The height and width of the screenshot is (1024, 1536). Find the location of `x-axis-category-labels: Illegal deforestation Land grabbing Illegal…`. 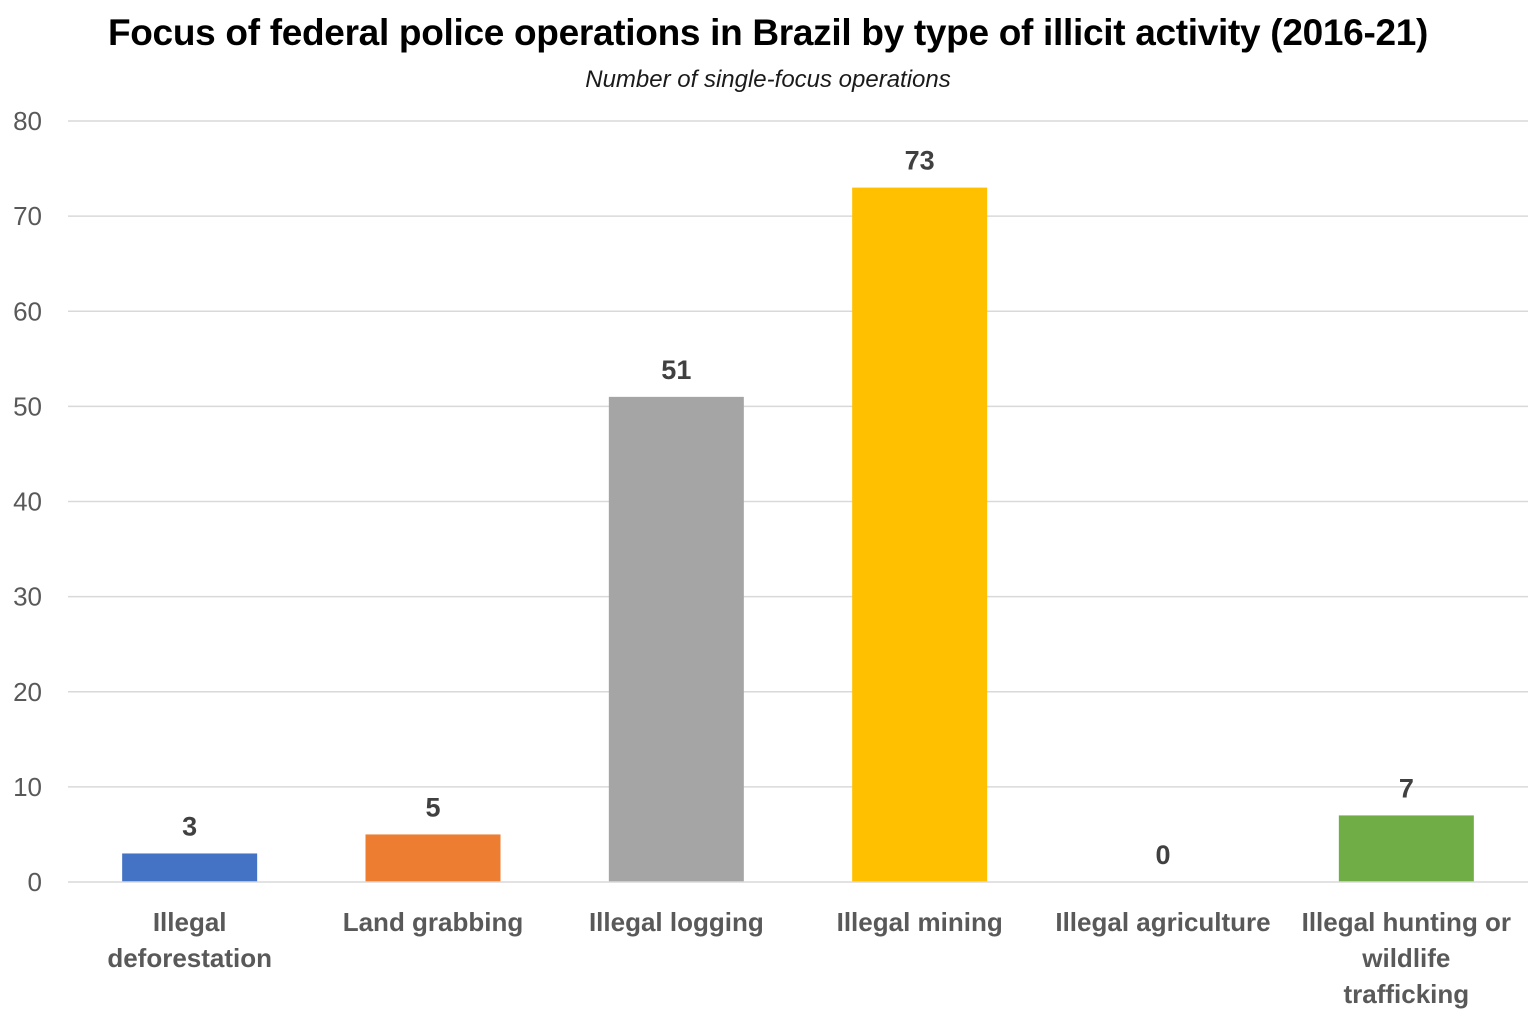

x-axis-category-labels: Illegal deforestation Land grabbing Illegal… is located at coordinates (809, 958).